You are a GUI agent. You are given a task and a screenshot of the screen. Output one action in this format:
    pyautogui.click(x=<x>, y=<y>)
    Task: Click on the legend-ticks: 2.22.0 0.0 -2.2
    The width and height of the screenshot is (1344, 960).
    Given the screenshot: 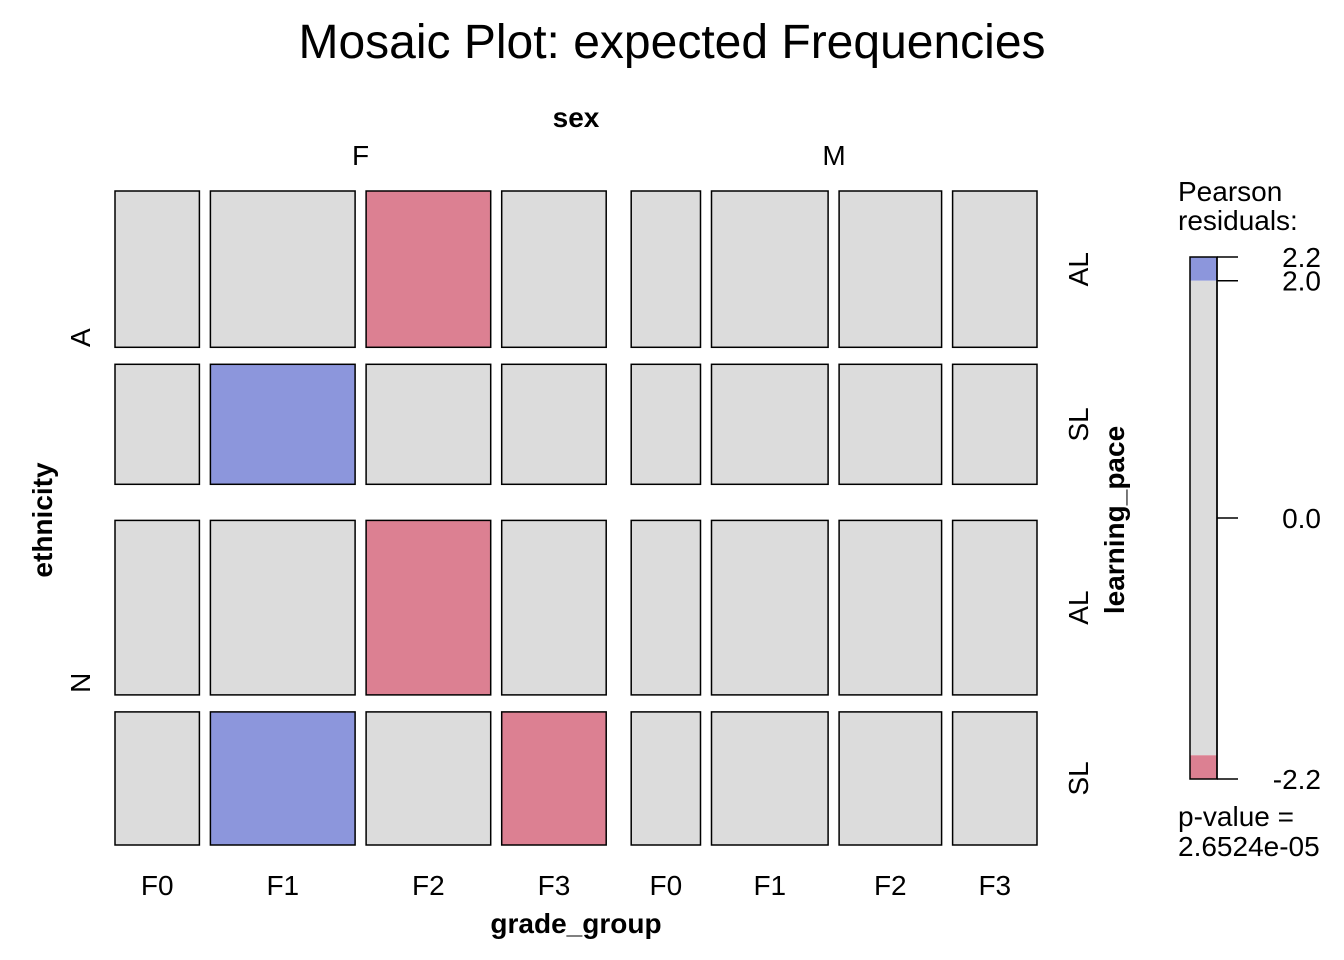 What is the action you would take?
    pyautogui.click(x=1268, y=518)
    